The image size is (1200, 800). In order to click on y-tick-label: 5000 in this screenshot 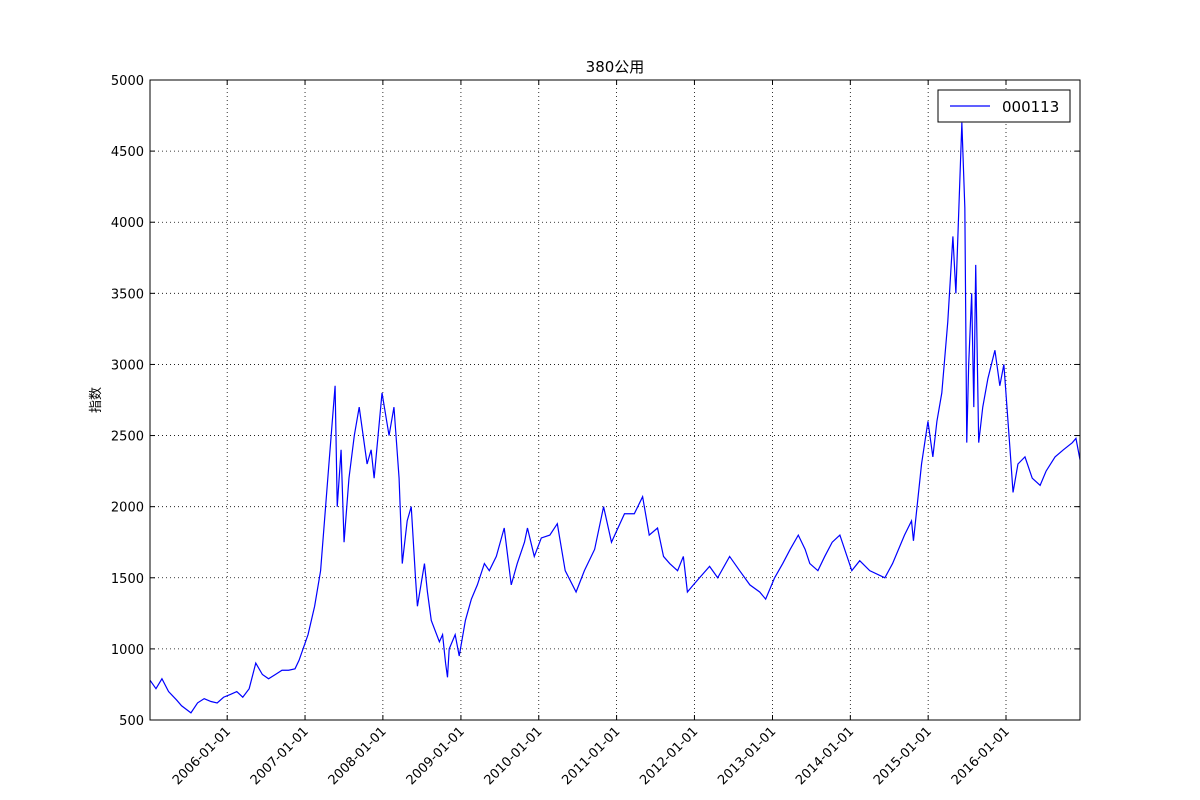, I will do `click(127, 81)`.